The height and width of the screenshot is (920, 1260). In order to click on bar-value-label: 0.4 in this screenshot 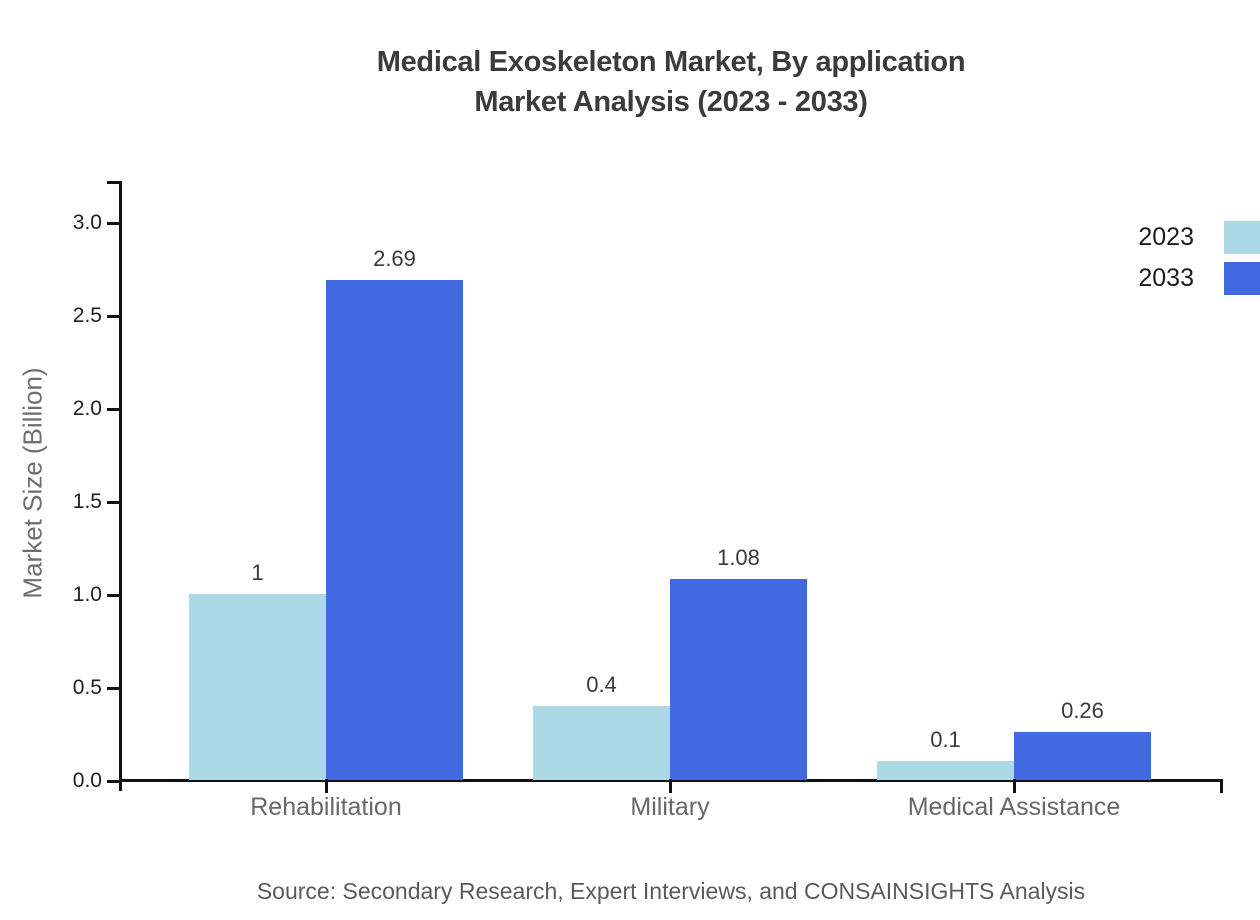, I will do `click(601, 684)`.